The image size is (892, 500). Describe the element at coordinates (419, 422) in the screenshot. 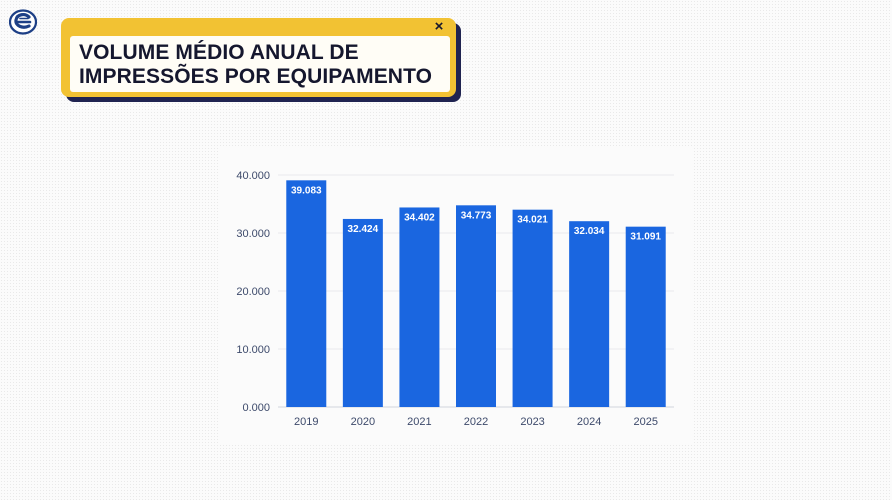

I see `x-tick-label: 2021` at that location.